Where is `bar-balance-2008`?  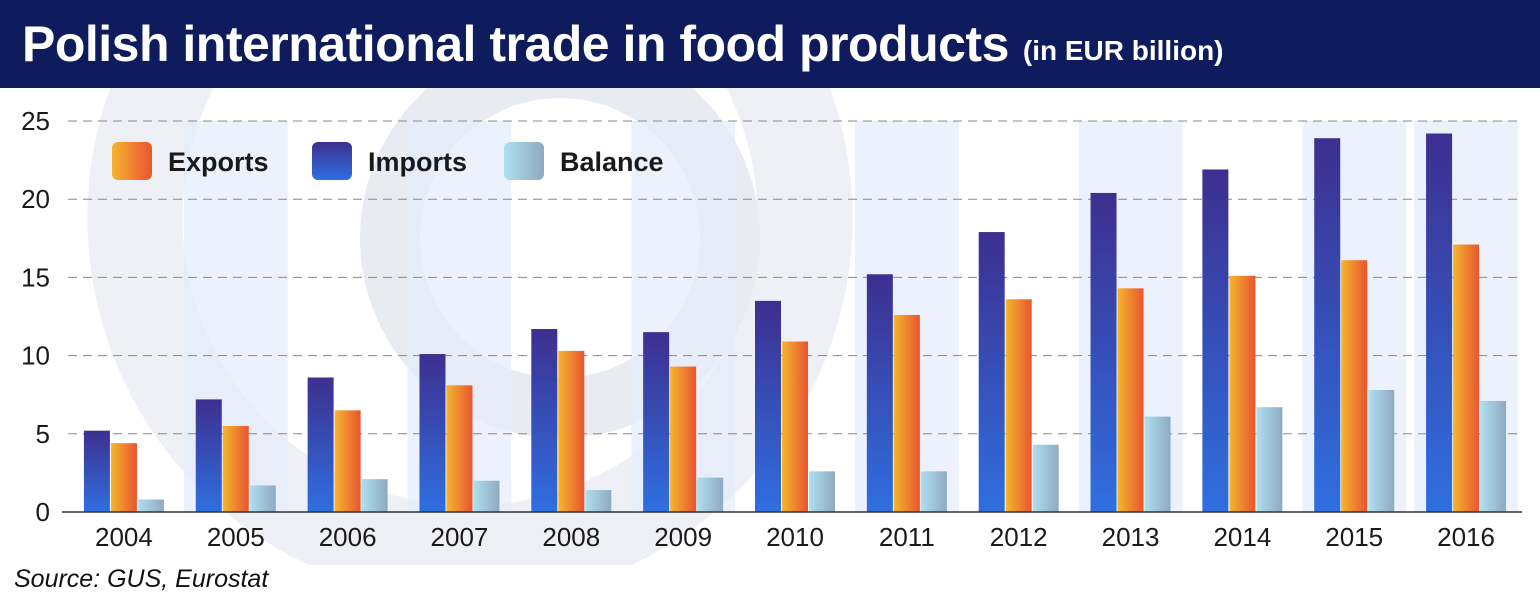
bar-balance-2008 is located at coordinates (598, 501).